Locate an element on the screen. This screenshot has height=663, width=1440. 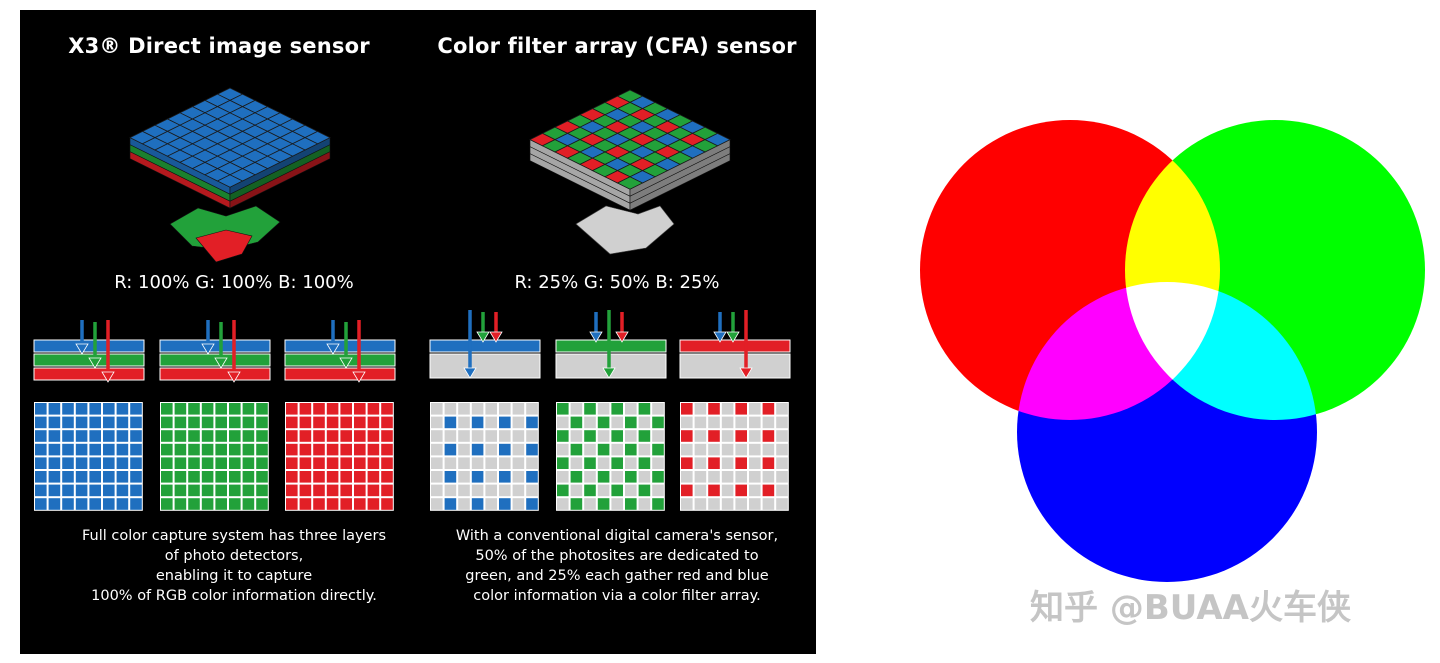
x3-layer-green is located at coordinates (215, 360).